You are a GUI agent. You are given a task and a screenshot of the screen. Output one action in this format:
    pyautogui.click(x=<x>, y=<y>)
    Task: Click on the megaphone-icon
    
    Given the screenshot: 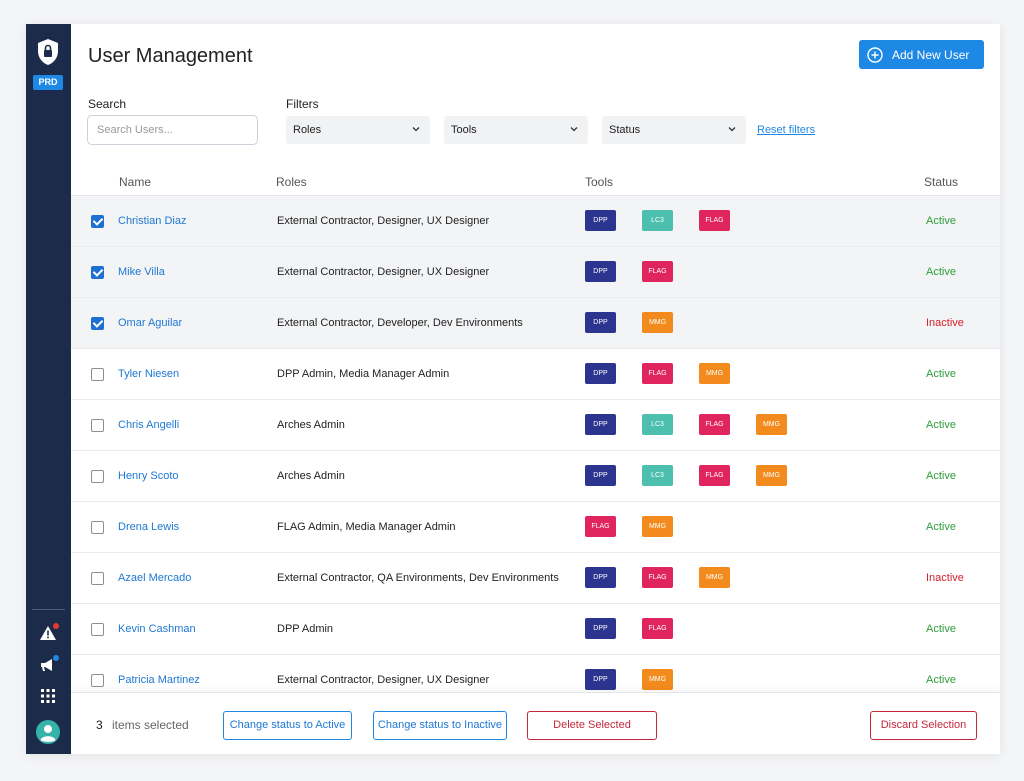 What is the action you would take?
    pyautogui.click(x=48, y=665)
    